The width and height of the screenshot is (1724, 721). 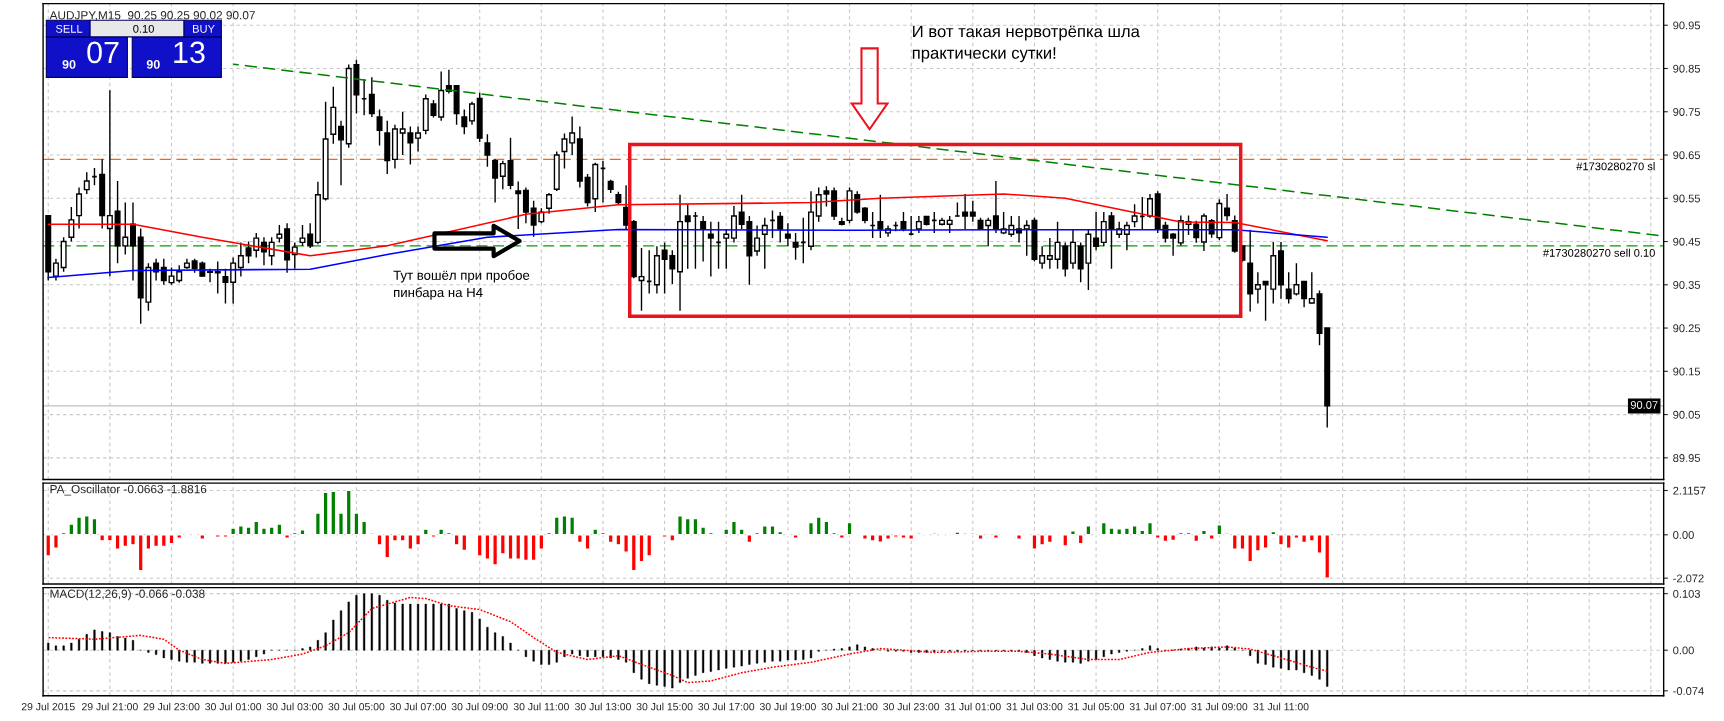 What do you see at coordinates (1219, 706) in the screenshot?
I see `x-tick-label: 31 Jul 09:00` at bounding box center [1219, 706].